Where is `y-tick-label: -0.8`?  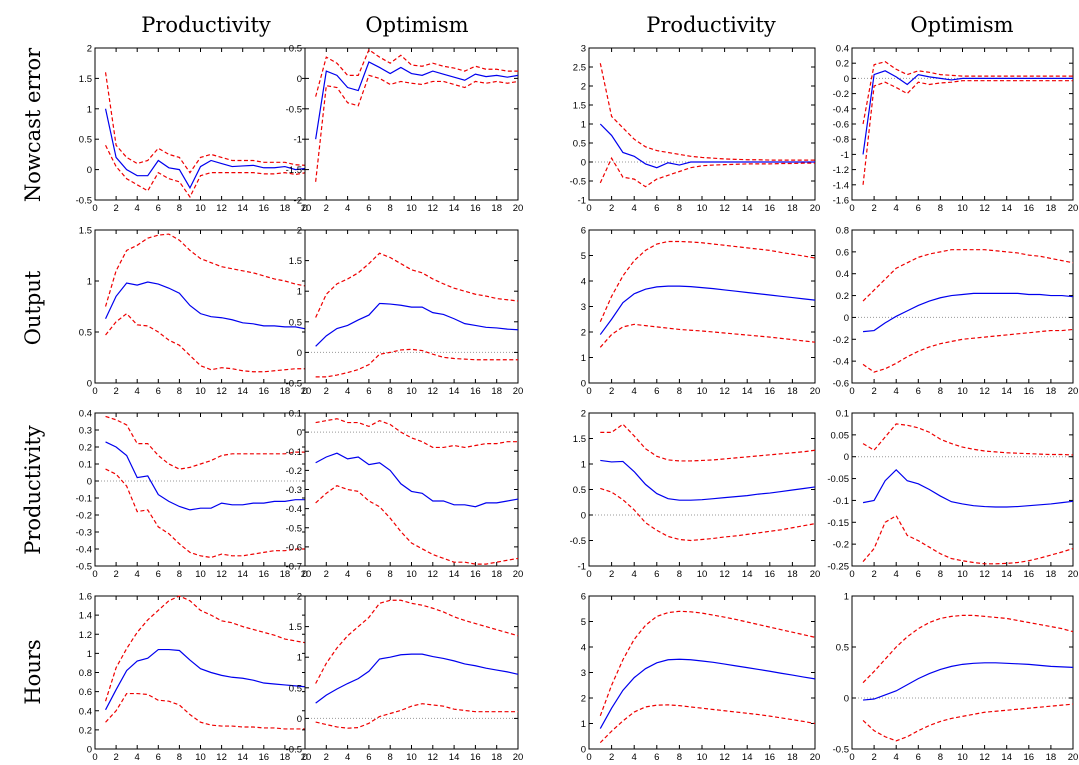 y-tick-label: -0.8 is located at coordinates (841, 140).